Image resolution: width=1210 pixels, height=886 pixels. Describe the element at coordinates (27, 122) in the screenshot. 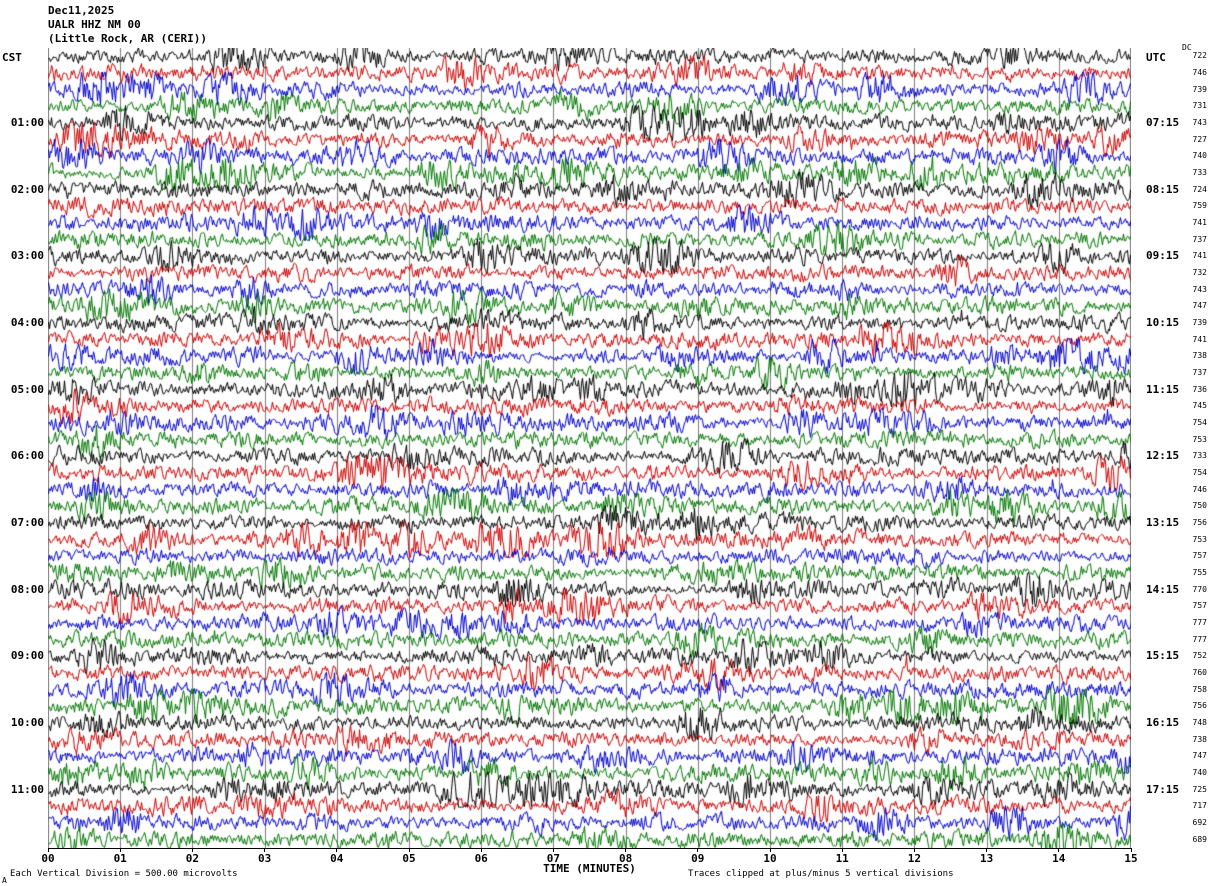

I see `cst-hour-label: 01:00` at that location.